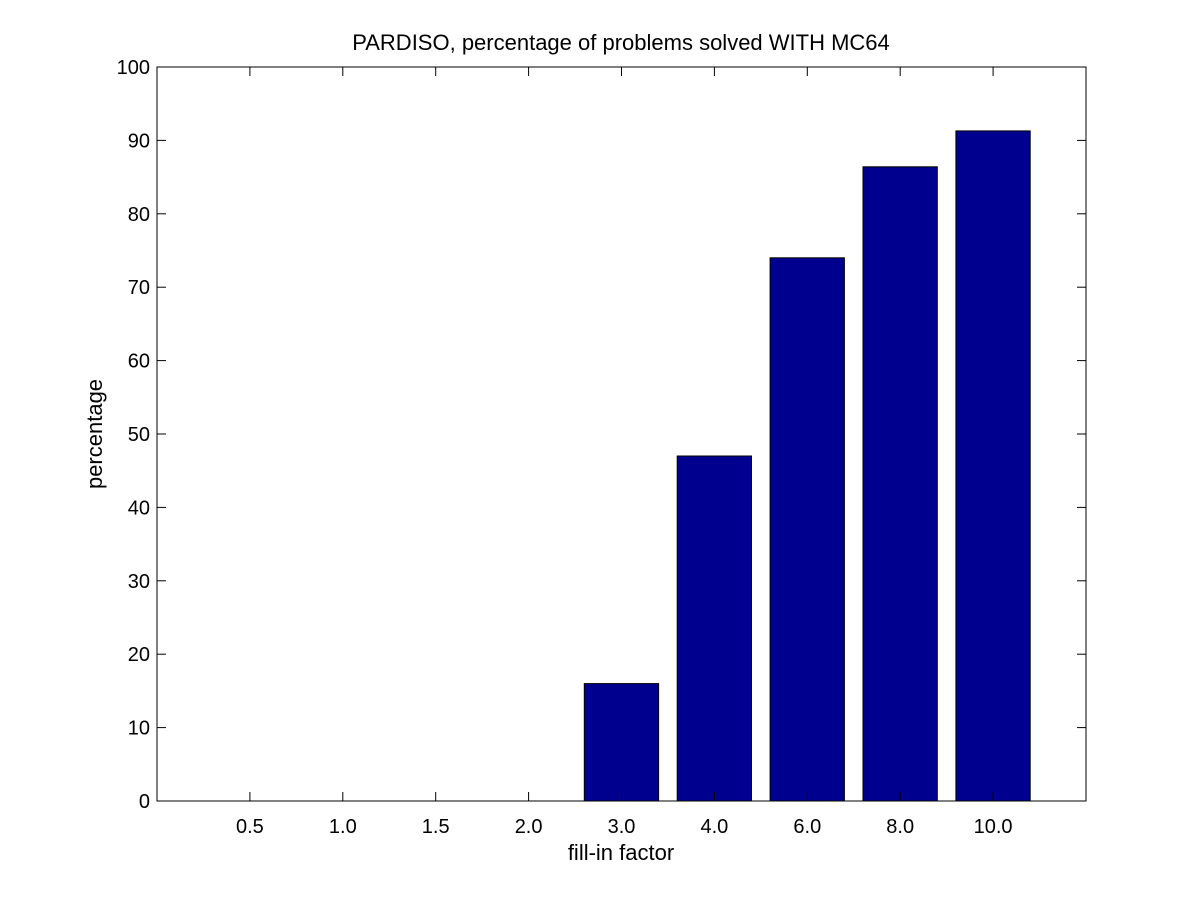 This screenshot has height=900, width=1200. Describe the element at coordinates (714, 628) in the screenshot. I see `bar-4.0` at that location.